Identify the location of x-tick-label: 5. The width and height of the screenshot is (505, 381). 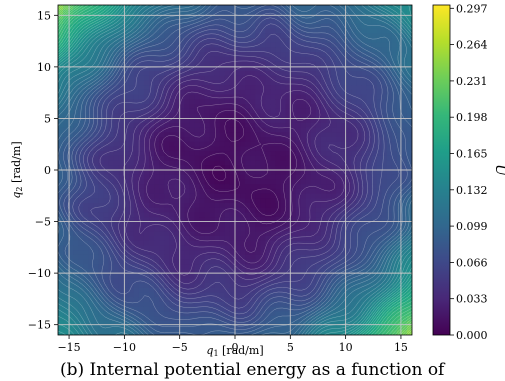
(290, 347).